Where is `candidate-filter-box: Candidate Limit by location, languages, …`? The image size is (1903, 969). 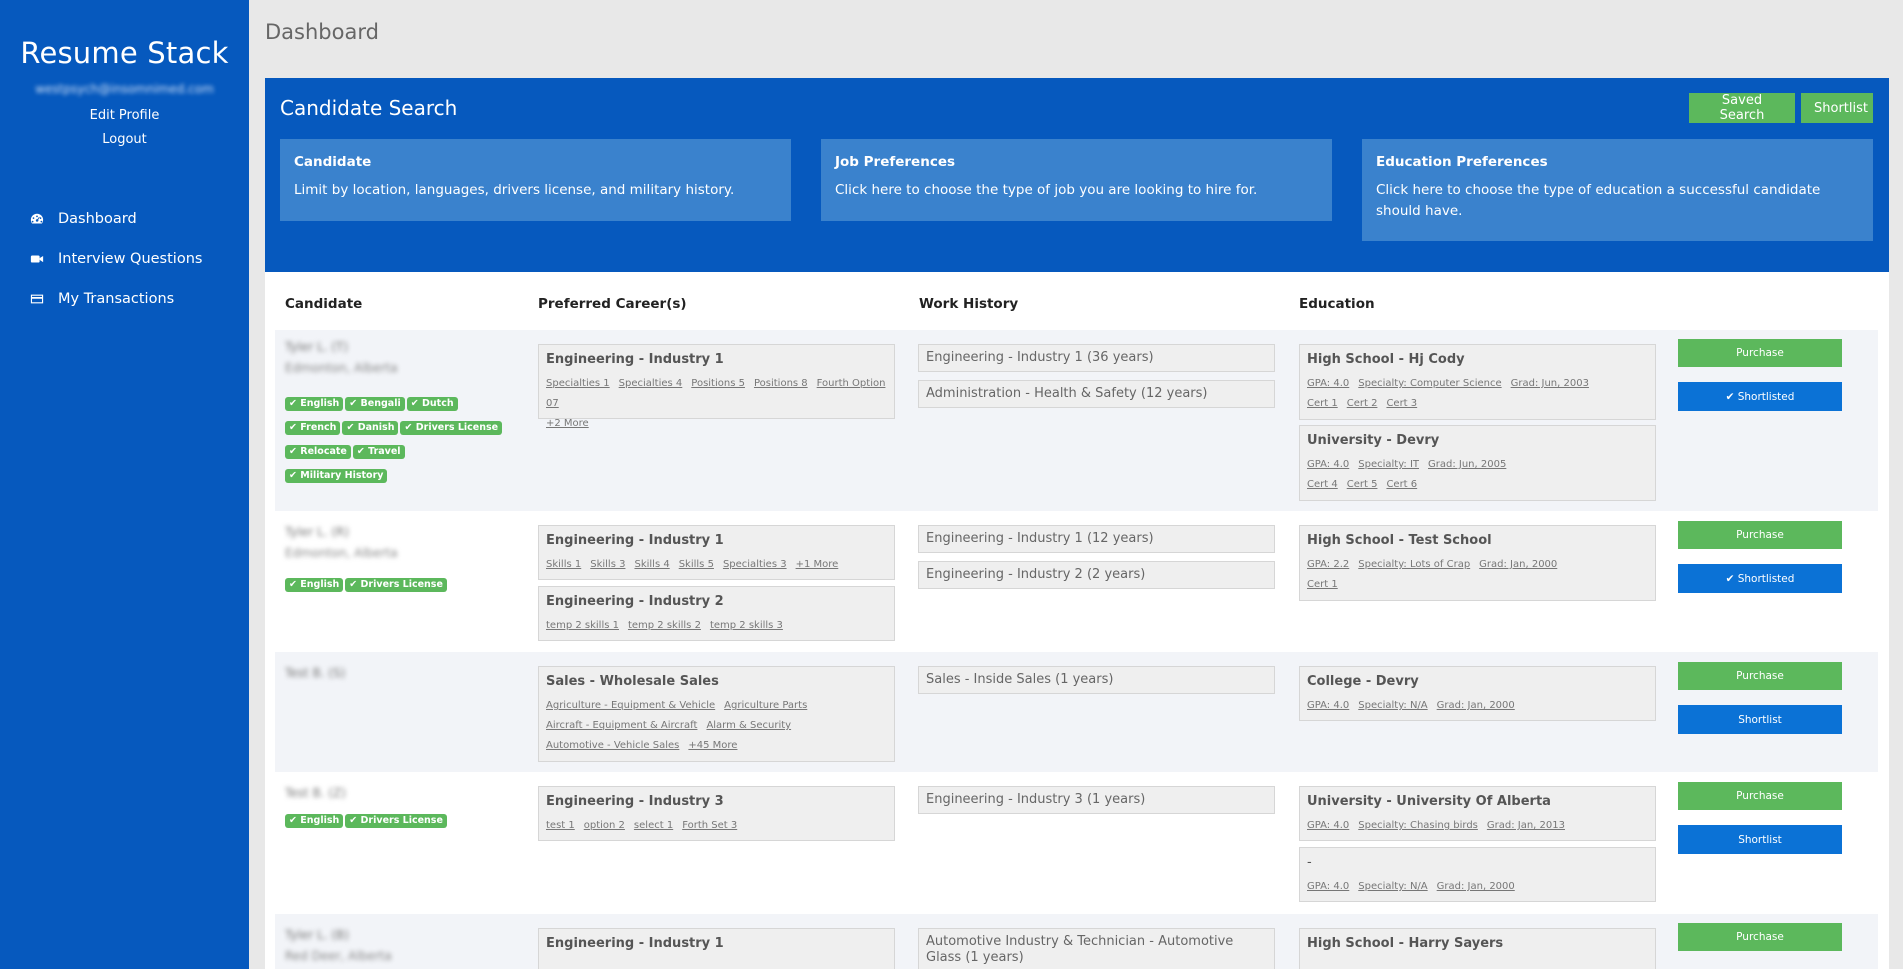 candidate-filter-box: Candidate Limit by location, languages, … is located at coordinates (535, 180).